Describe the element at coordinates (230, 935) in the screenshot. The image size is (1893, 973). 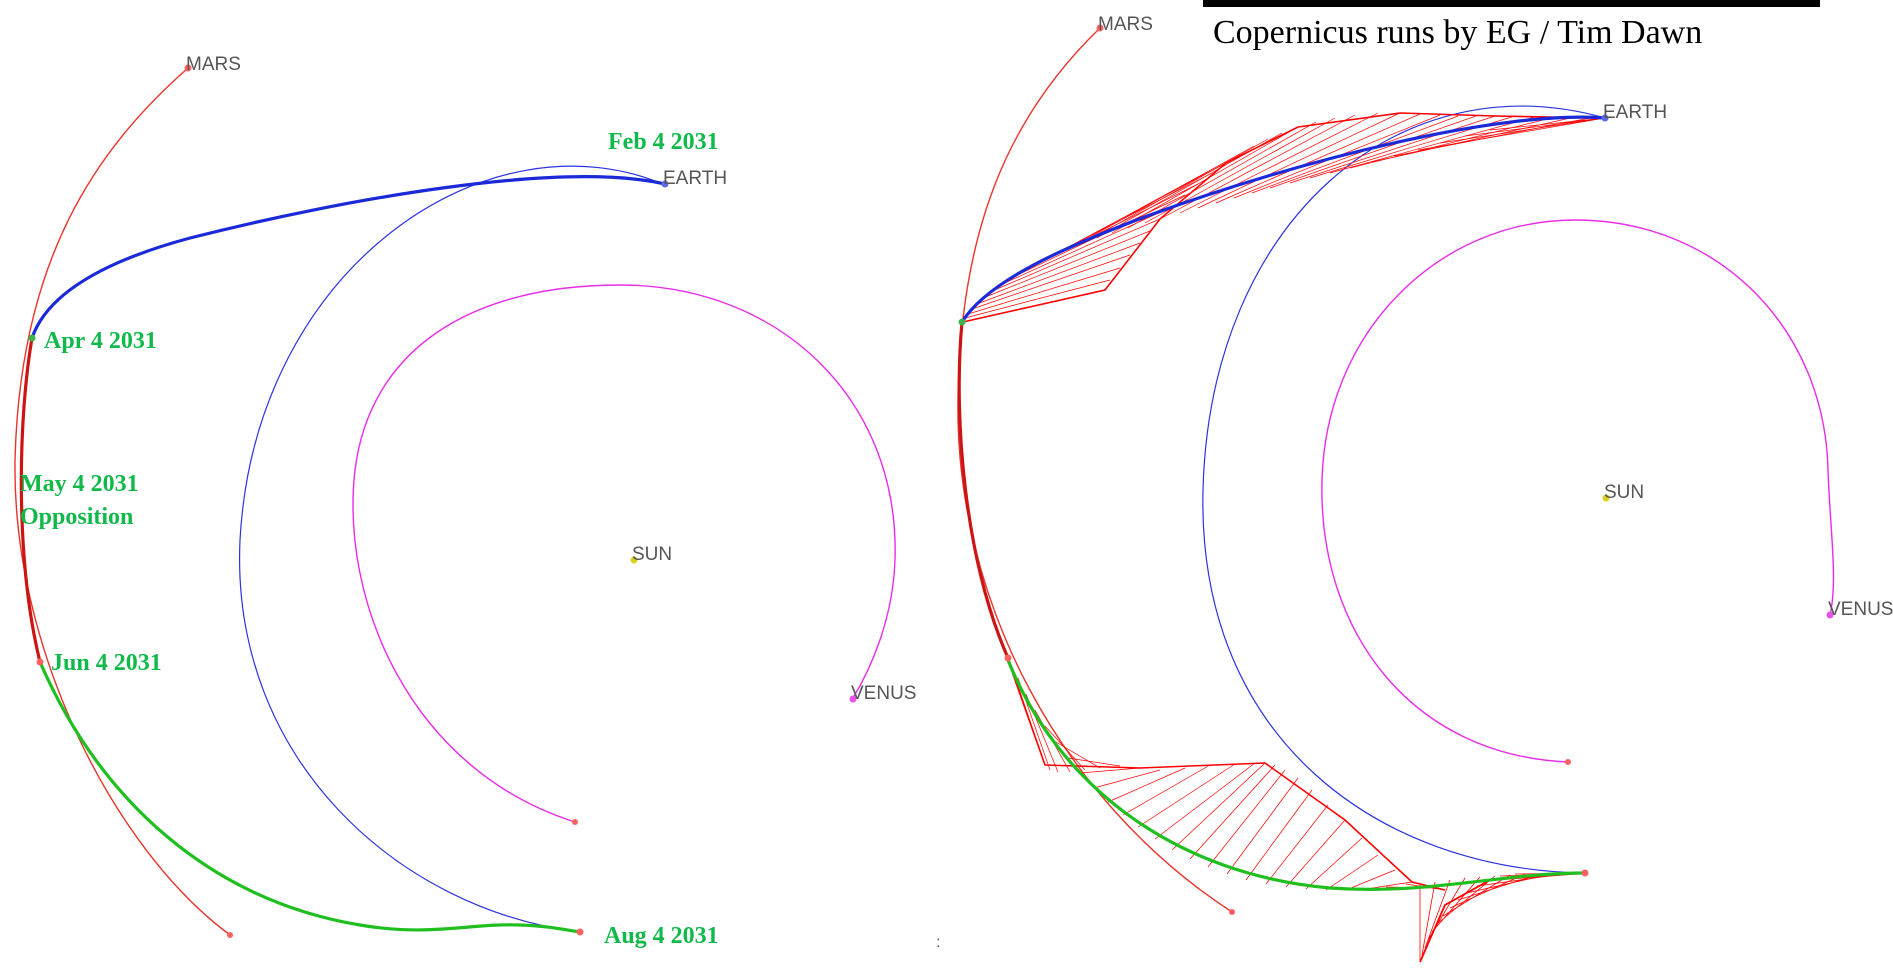
I see `mars-orbit-end-marker` at that location.